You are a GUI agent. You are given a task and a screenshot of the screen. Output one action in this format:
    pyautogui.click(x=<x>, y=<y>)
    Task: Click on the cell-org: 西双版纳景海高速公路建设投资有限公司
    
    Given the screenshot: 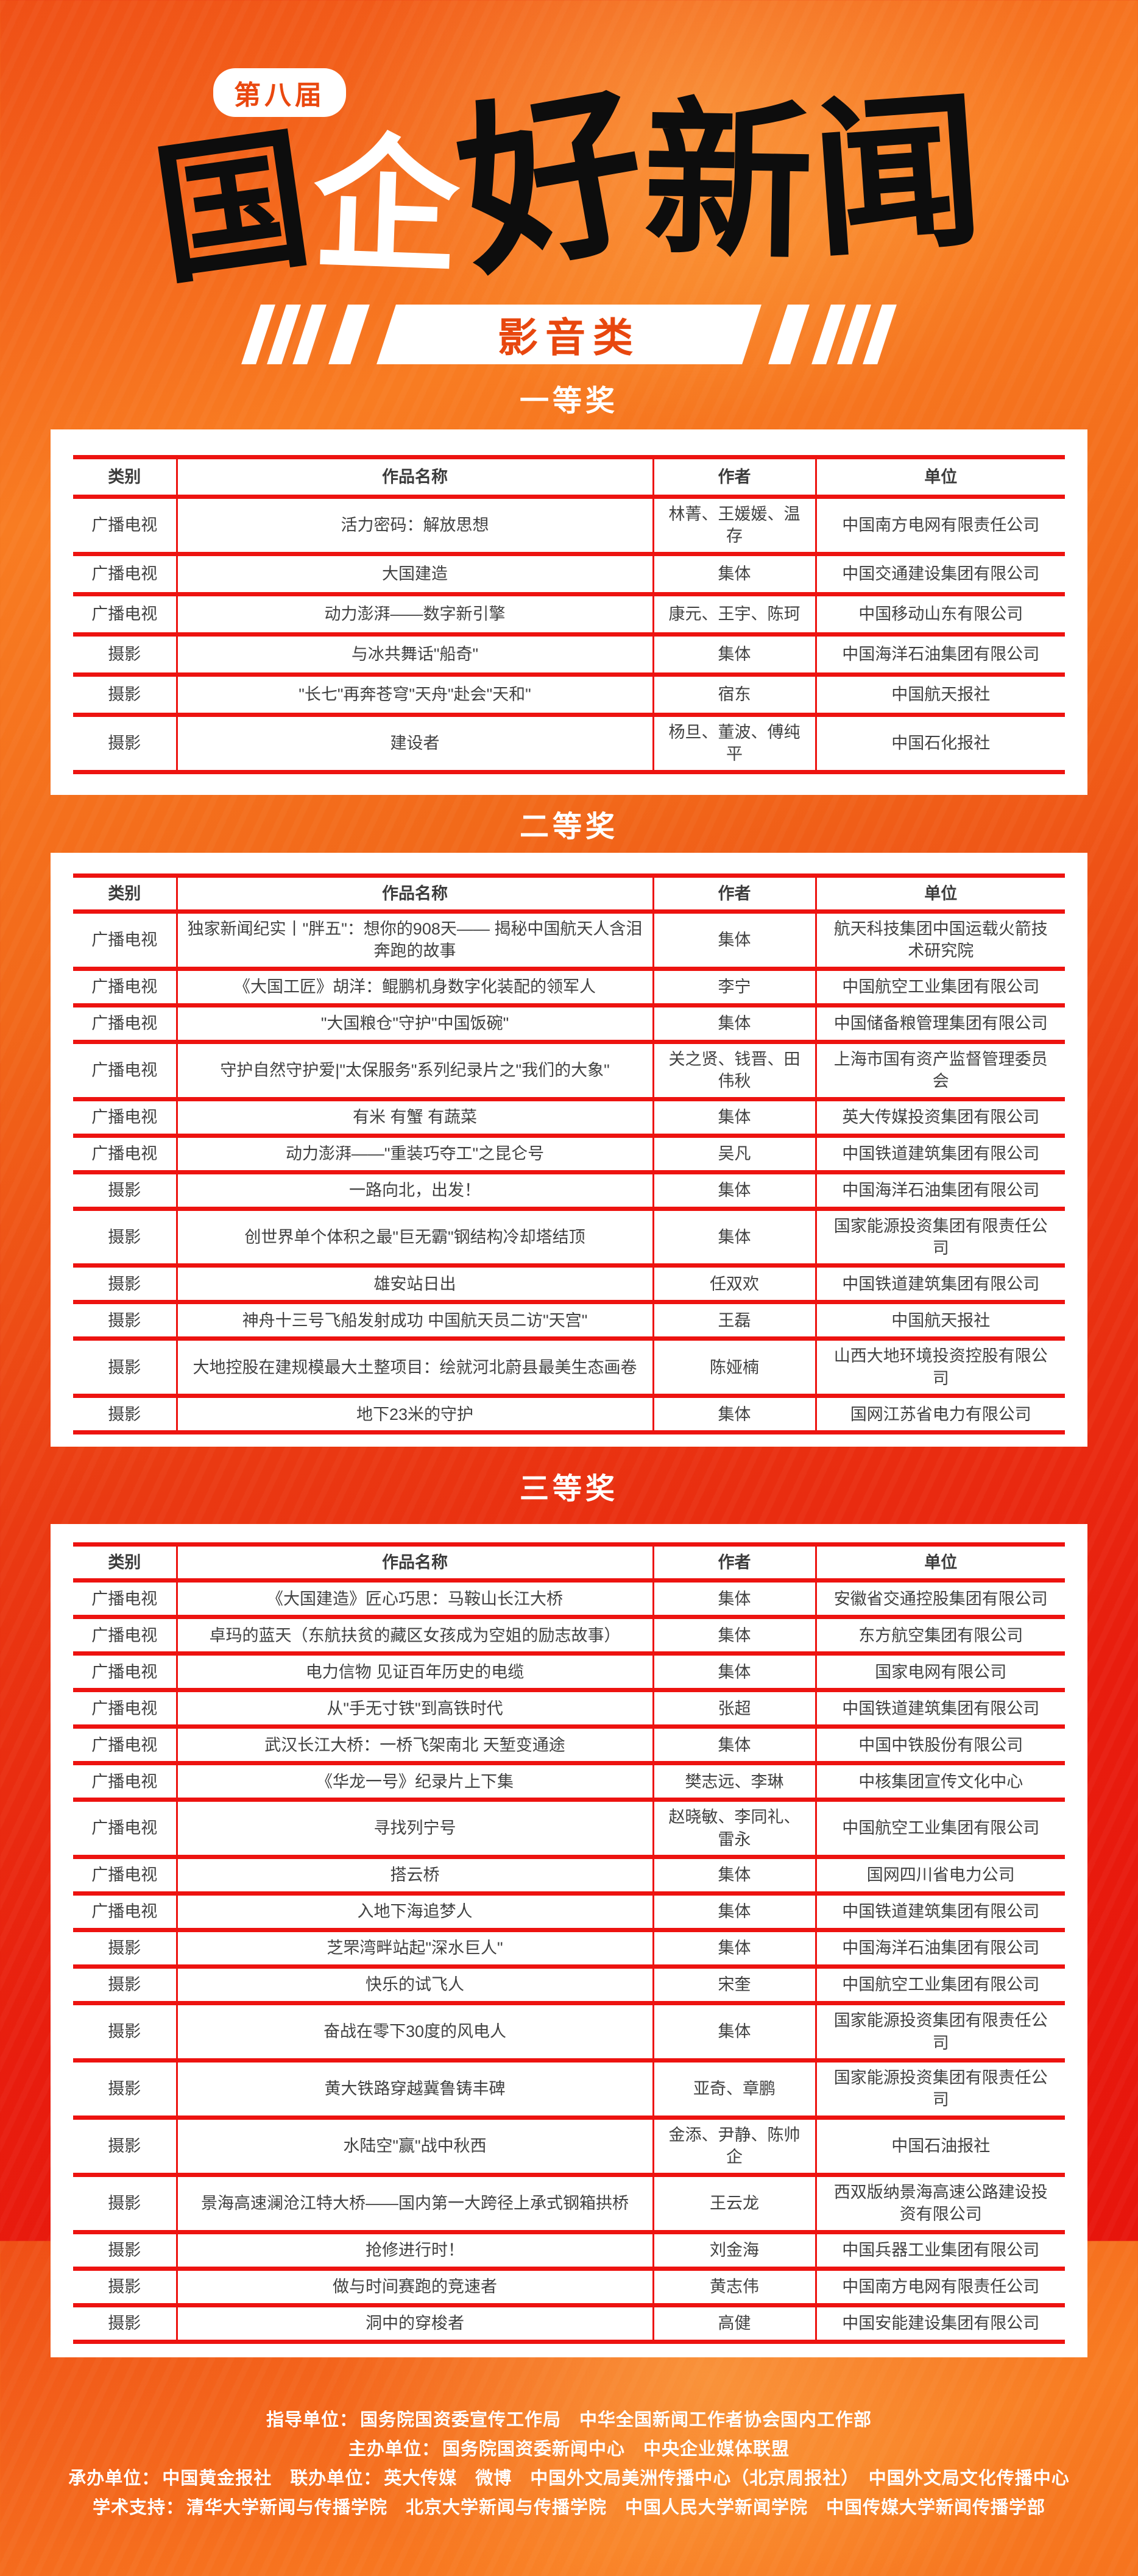 What is the action you would take?
    pyautogui.click(x=940, y=2204)
    